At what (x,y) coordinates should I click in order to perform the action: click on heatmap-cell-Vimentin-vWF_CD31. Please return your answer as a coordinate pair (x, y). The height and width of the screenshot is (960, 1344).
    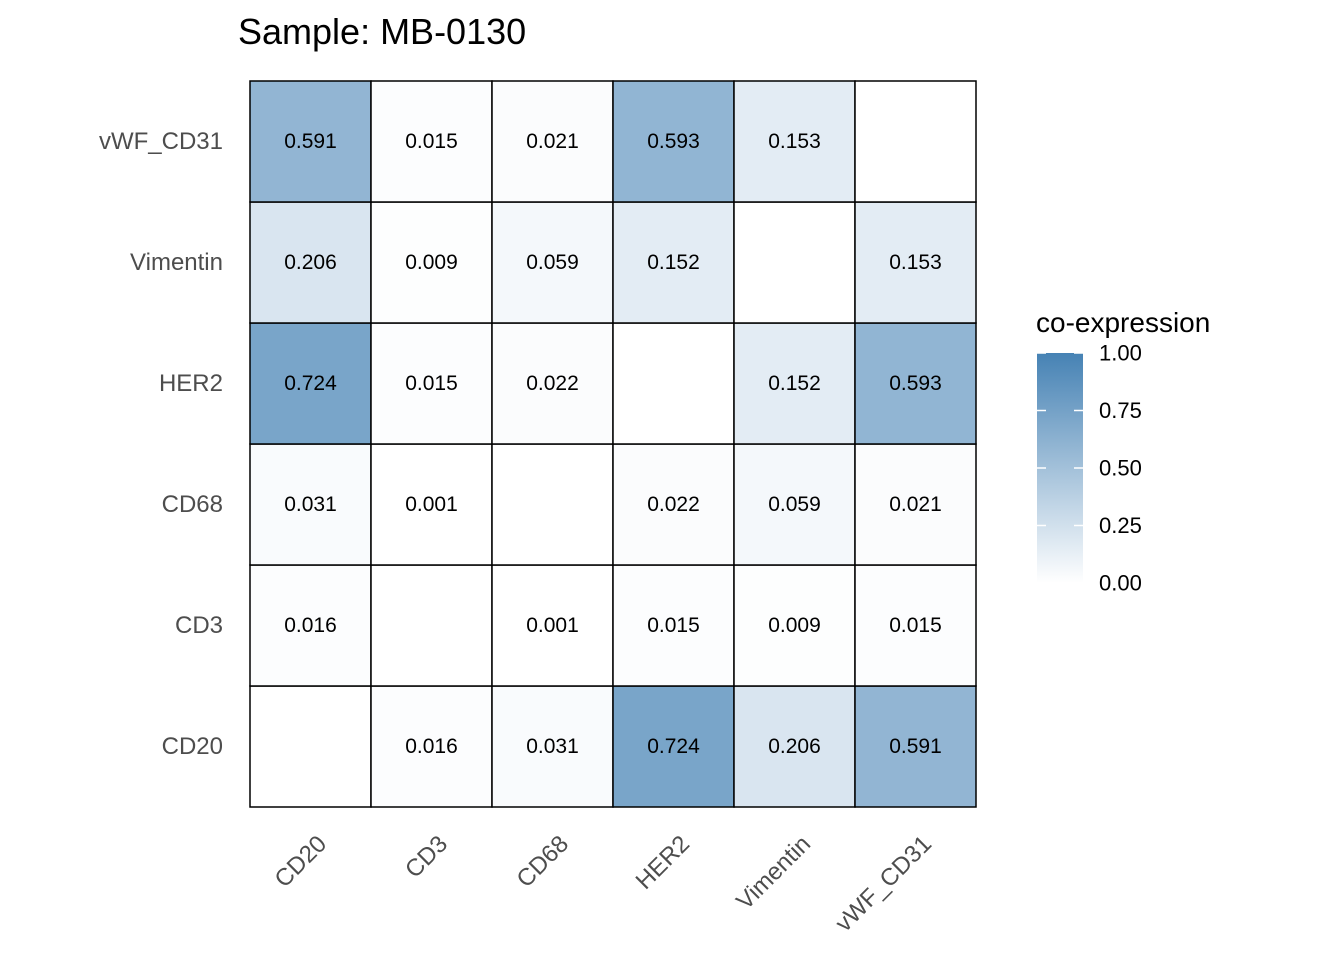
    Looking at the image, I should click on (915, 262).